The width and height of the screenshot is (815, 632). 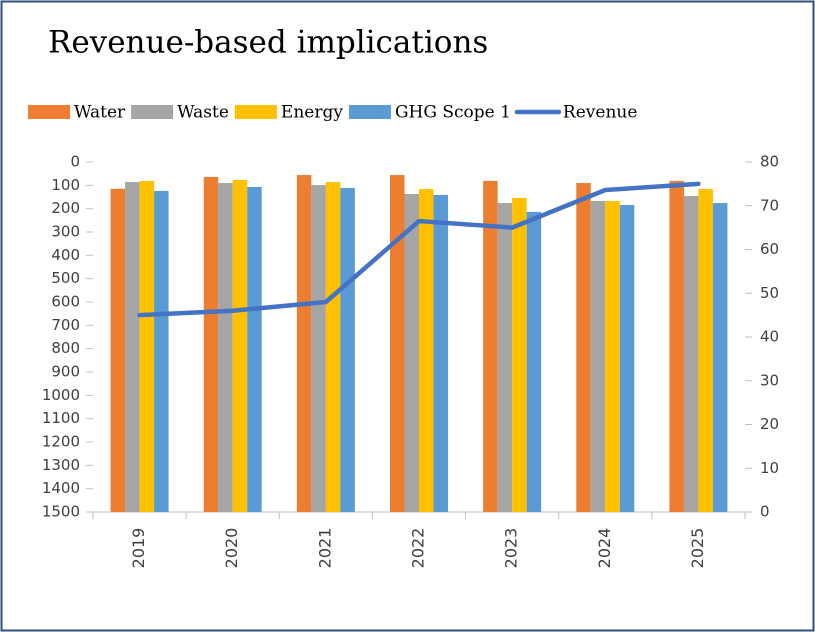 What do you see at coordinates (100, 113) in the screenshot?
I see `legend-label: Water` at bounding box center [100, 113].